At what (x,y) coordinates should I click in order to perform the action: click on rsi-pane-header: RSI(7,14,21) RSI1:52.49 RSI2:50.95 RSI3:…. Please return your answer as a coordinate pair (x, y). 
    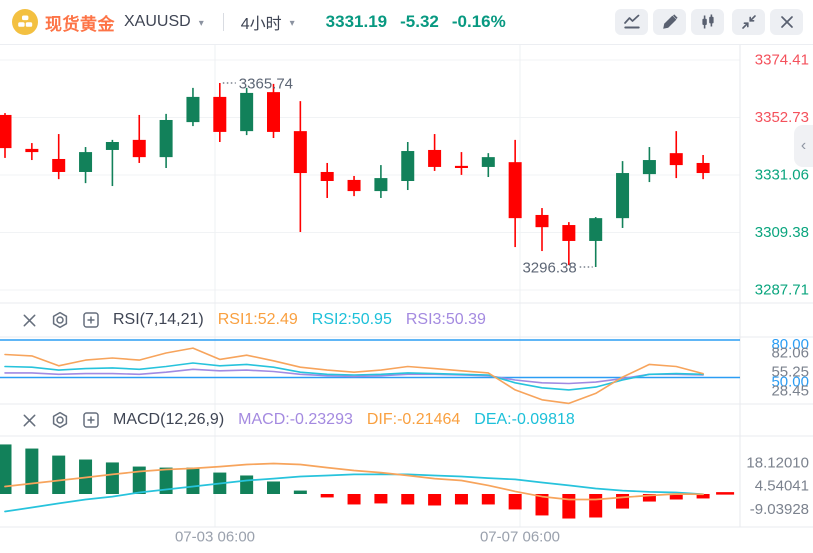
    Looking at the image, I should click on (406, 320).